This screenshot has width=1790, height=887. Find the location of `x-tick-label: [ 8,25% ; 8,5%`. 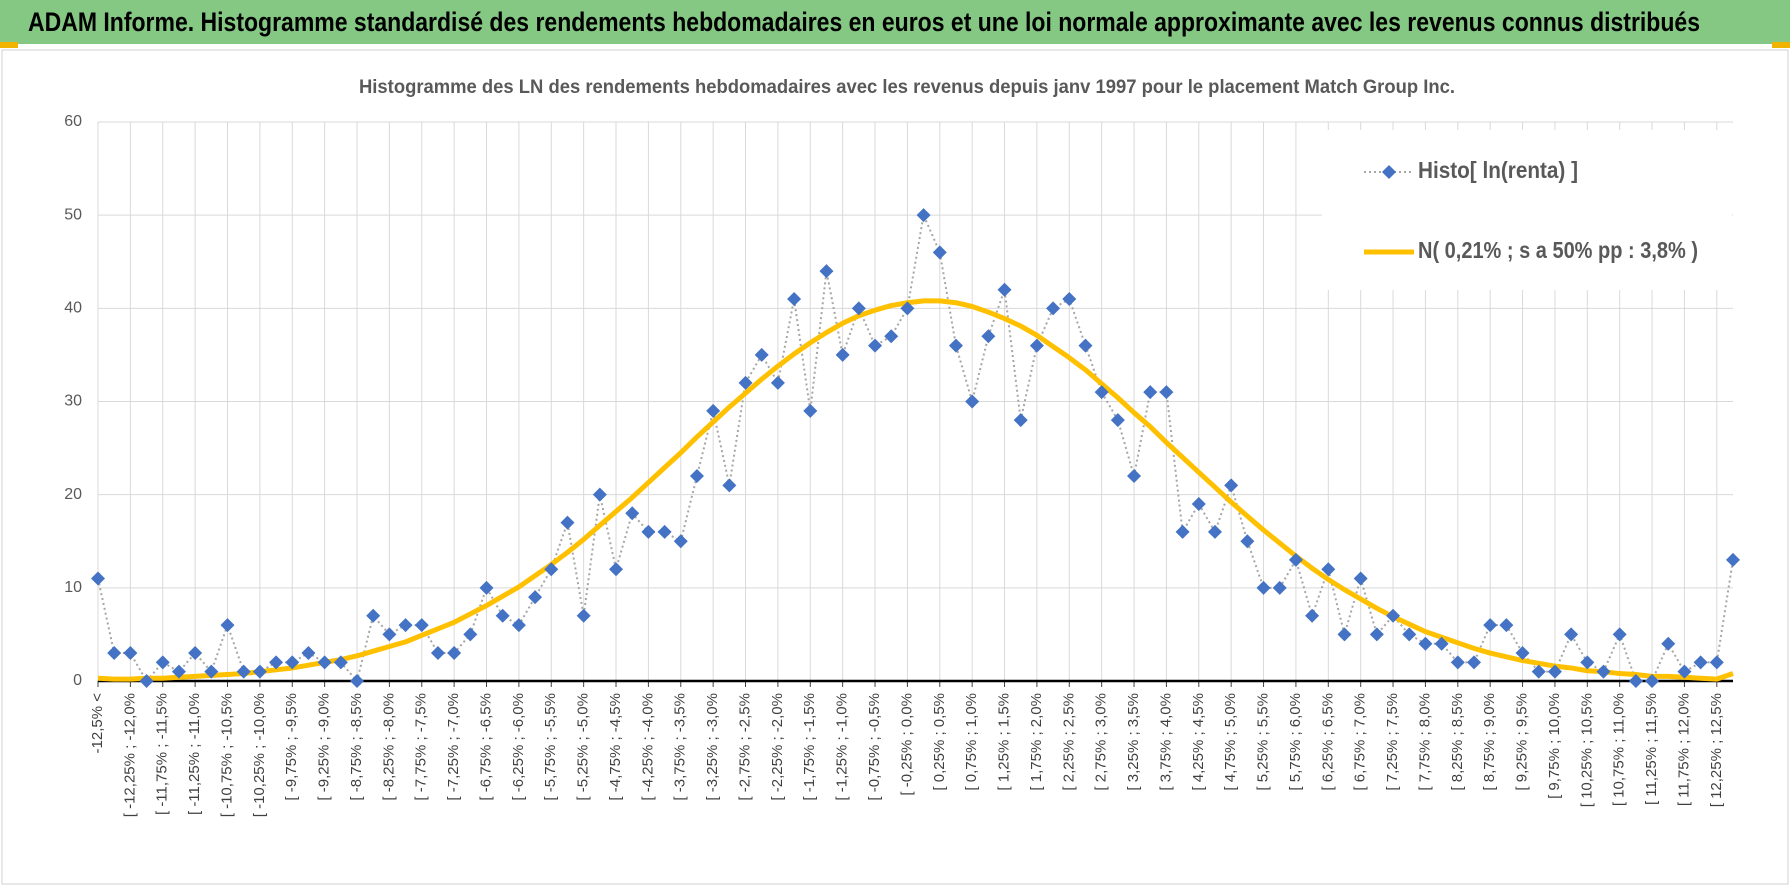

x-tick-label: [ 8,25% ; 8,5% is located at coordinates (1457, 742).